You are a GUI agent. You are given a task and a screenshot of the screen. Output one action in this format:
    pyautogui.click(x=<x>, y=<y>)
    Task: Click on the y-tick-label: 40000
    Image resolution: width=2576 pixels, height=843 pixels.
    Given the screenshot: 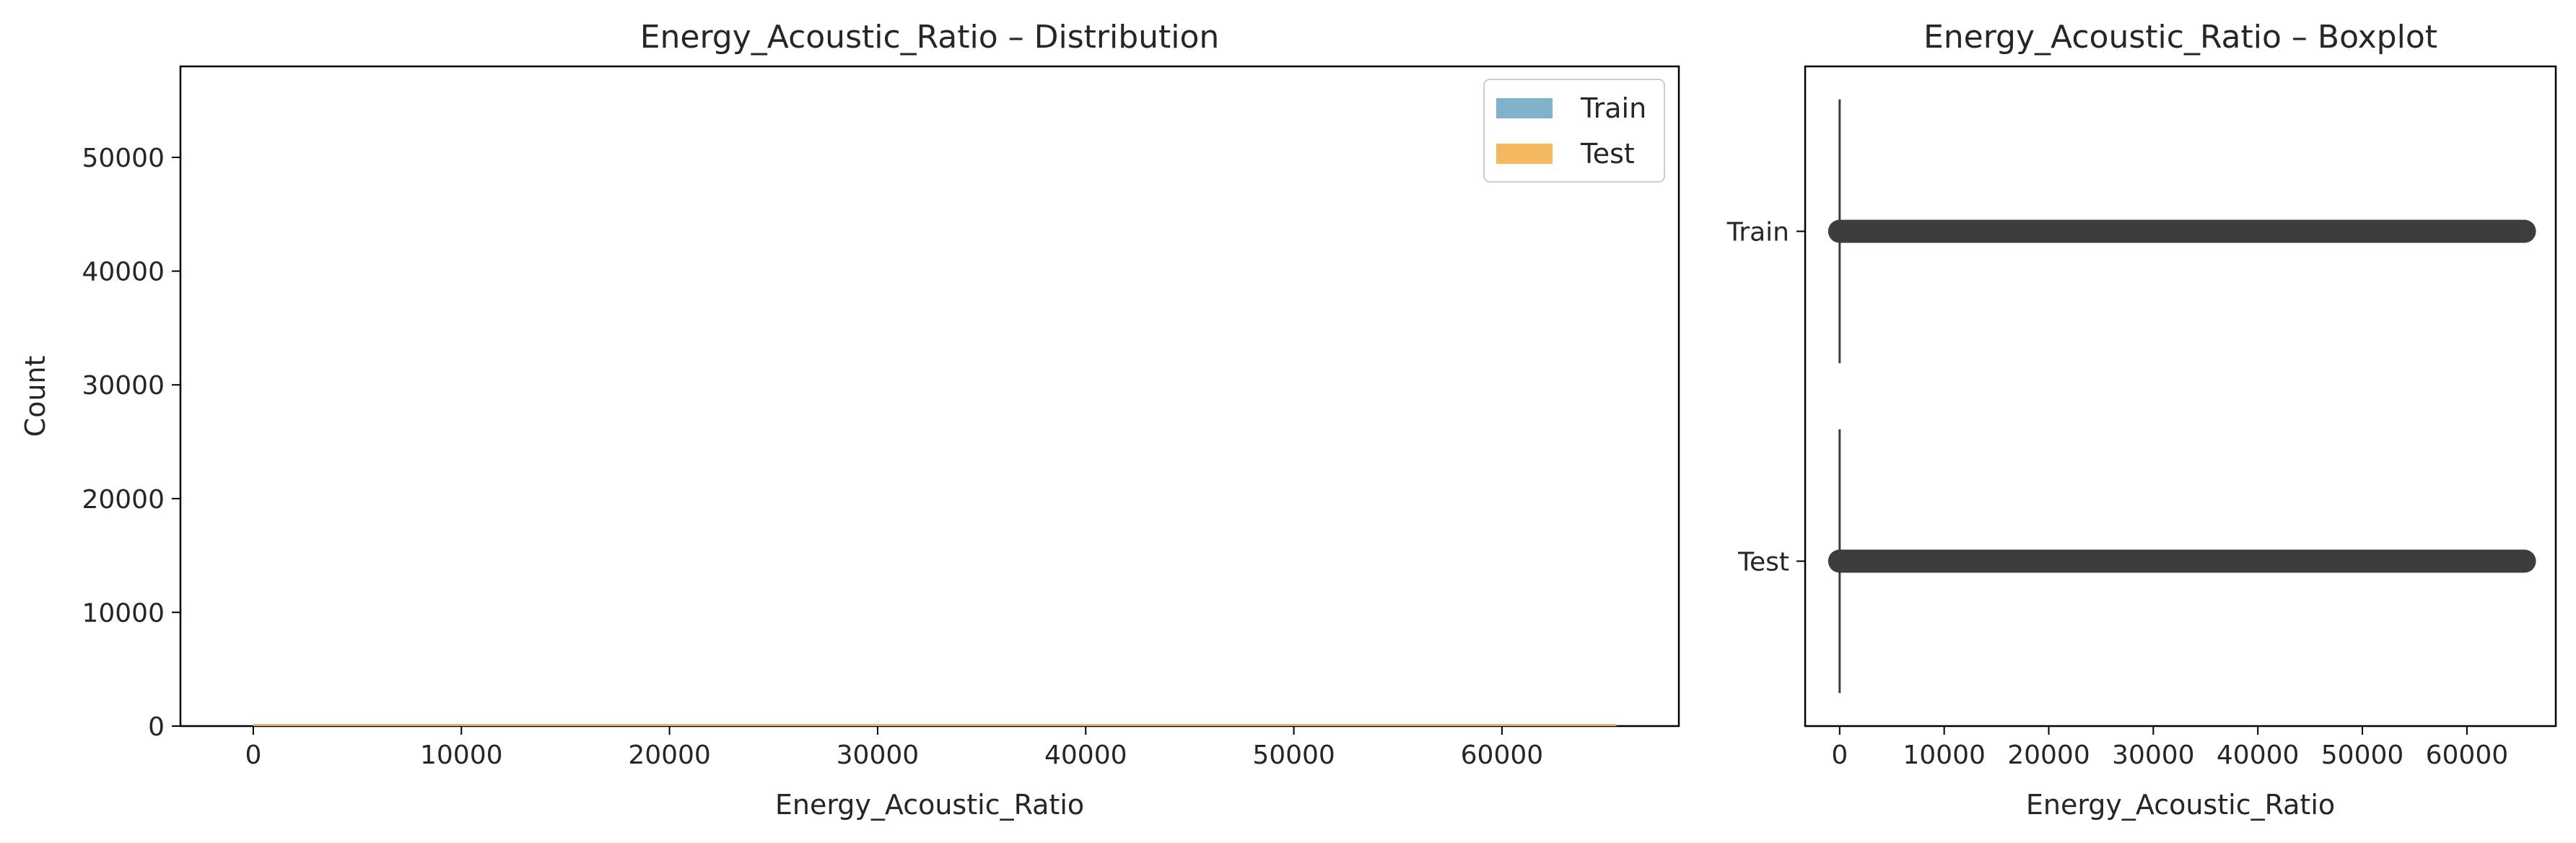 What is the action you would take?
    pyautogui.click(x=123, y=272)
    